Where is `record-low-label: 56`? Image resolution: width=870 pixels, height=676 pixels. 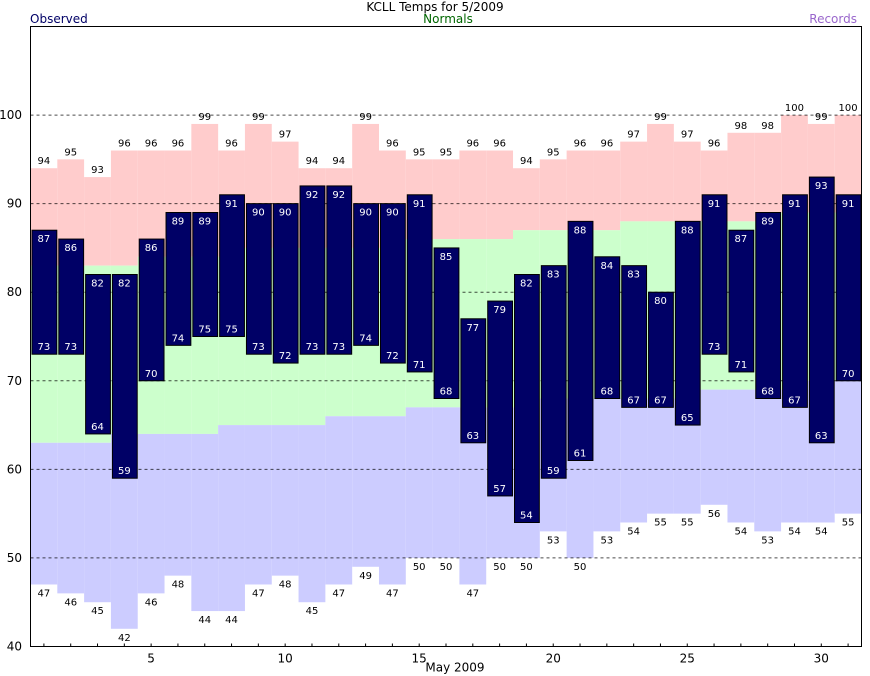 record-low-label: 56 is located at coordinates (714, 514).